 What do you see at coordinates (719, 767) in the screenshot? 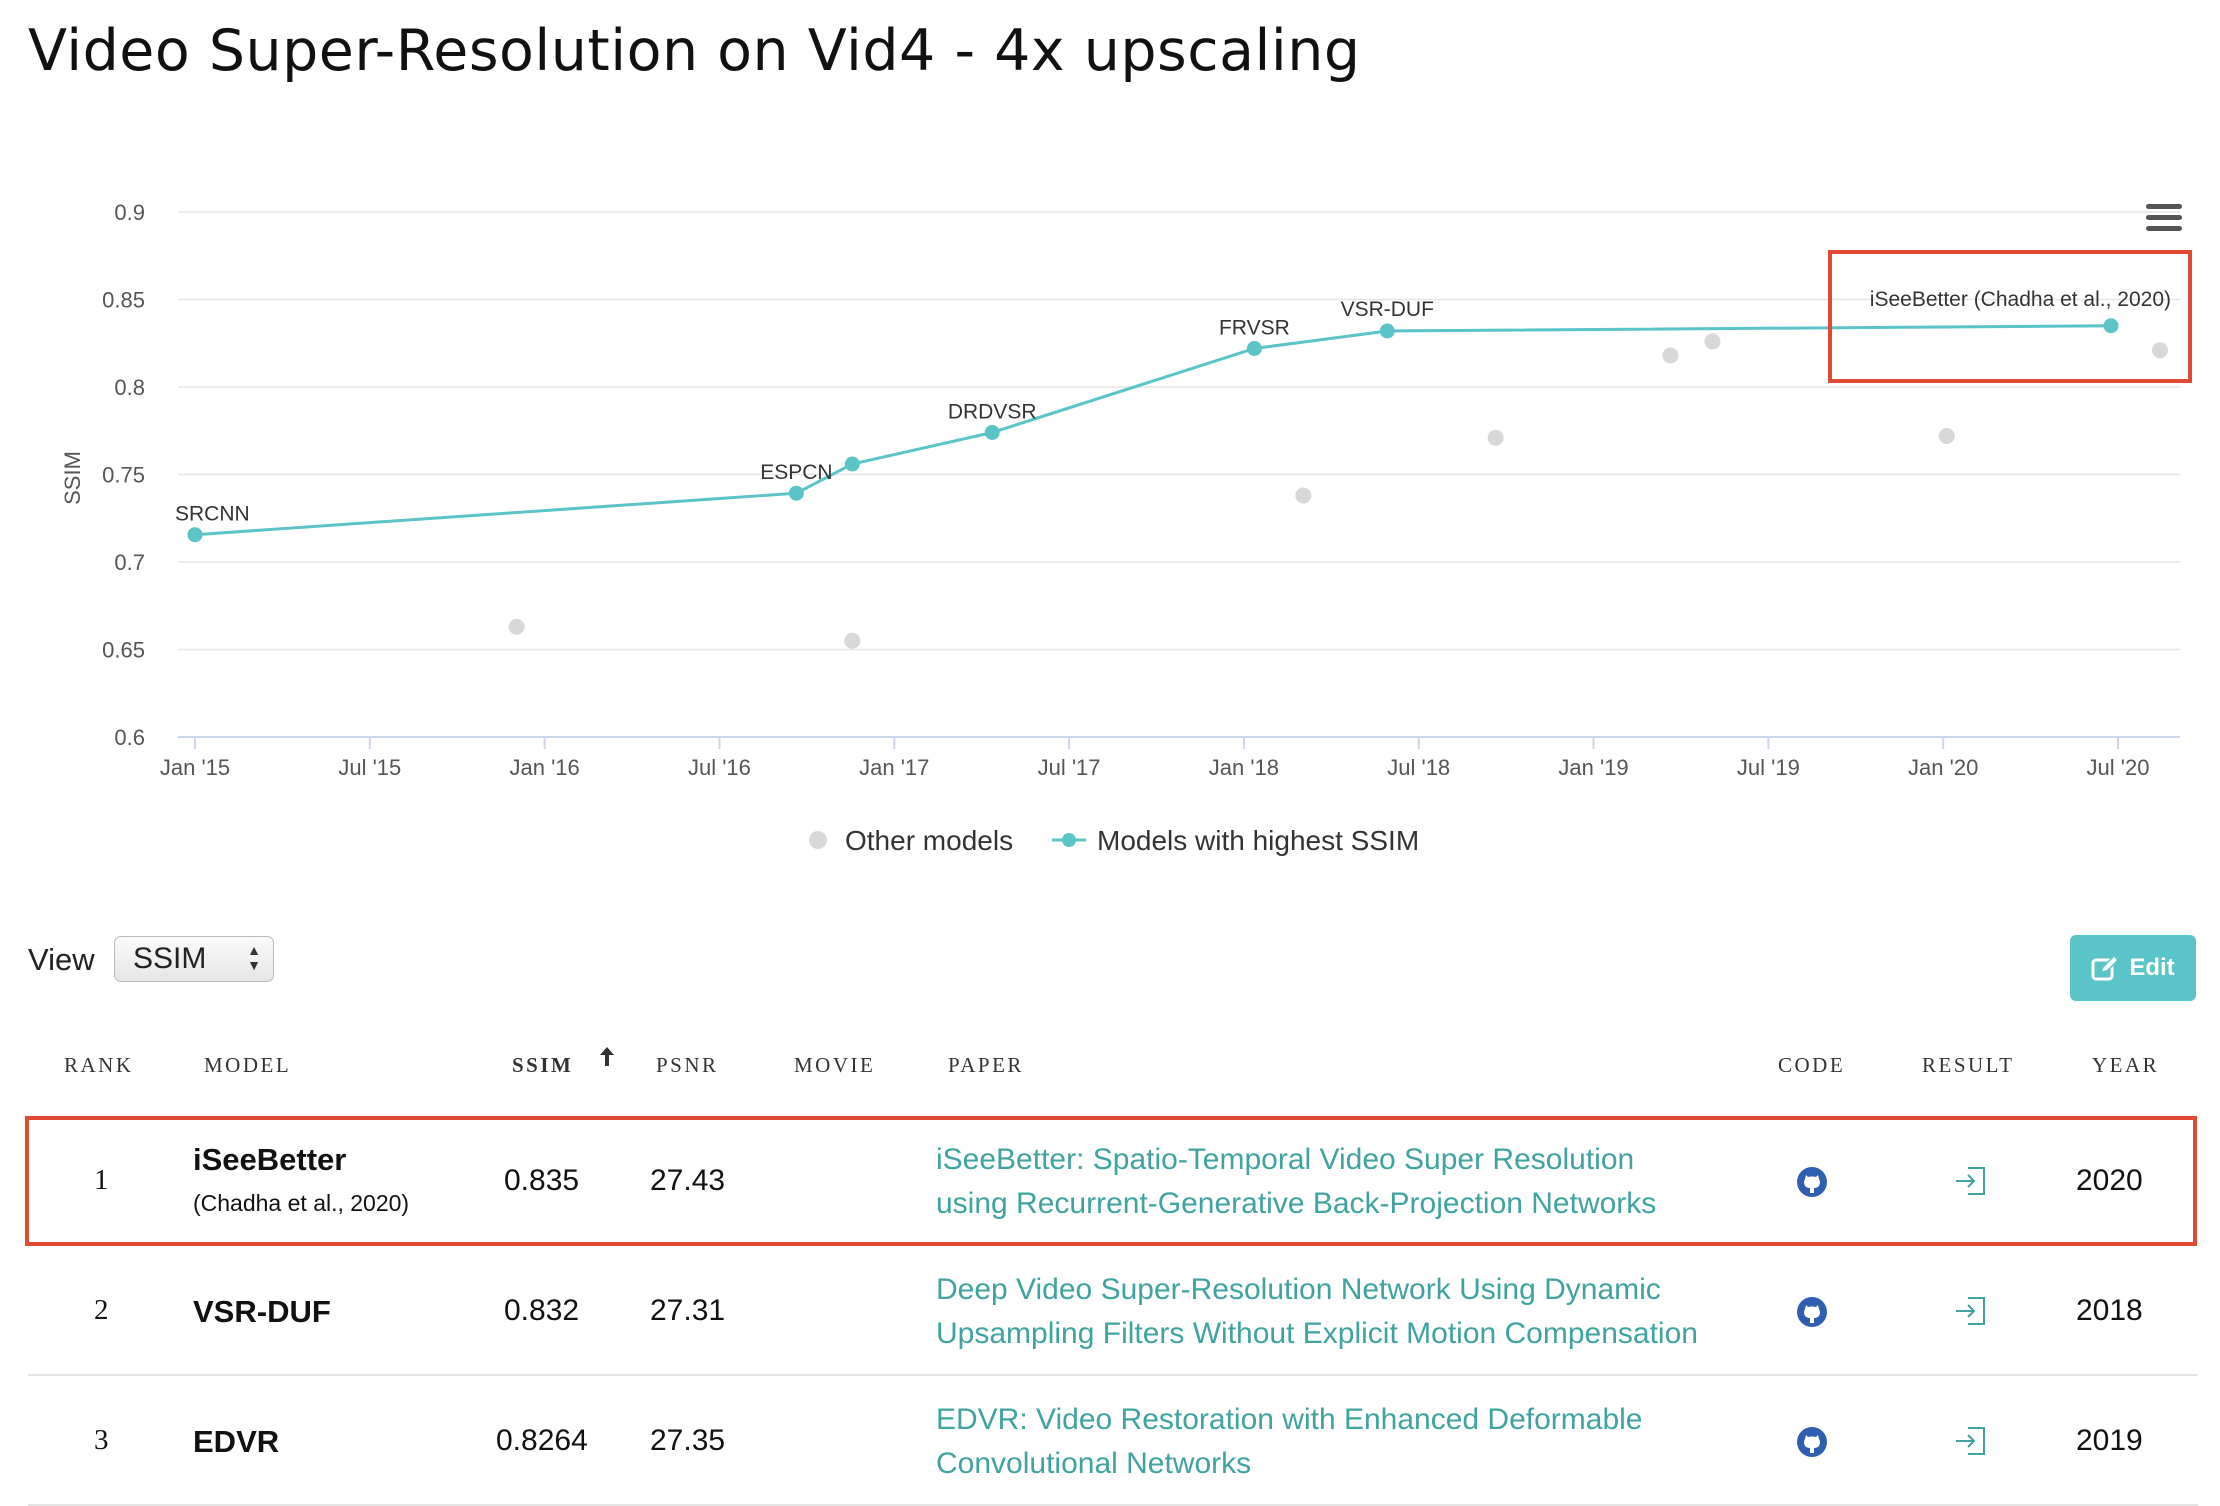
I see `x-tick-label: Jul '16` at bounding box center [719, 767].